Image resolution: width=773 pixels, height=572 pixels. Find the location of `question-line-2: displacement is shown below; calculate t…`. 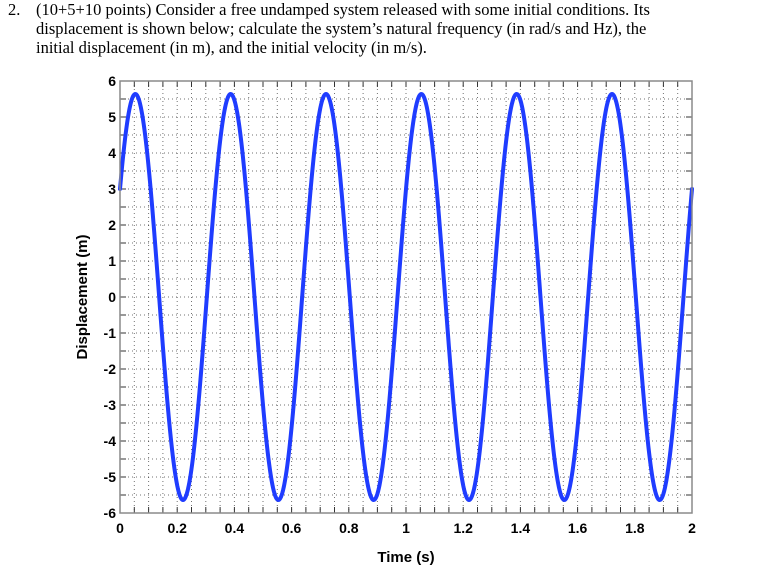

question-line-2: displacement is shown below; calculate t… is located at coordinates (341, 28).